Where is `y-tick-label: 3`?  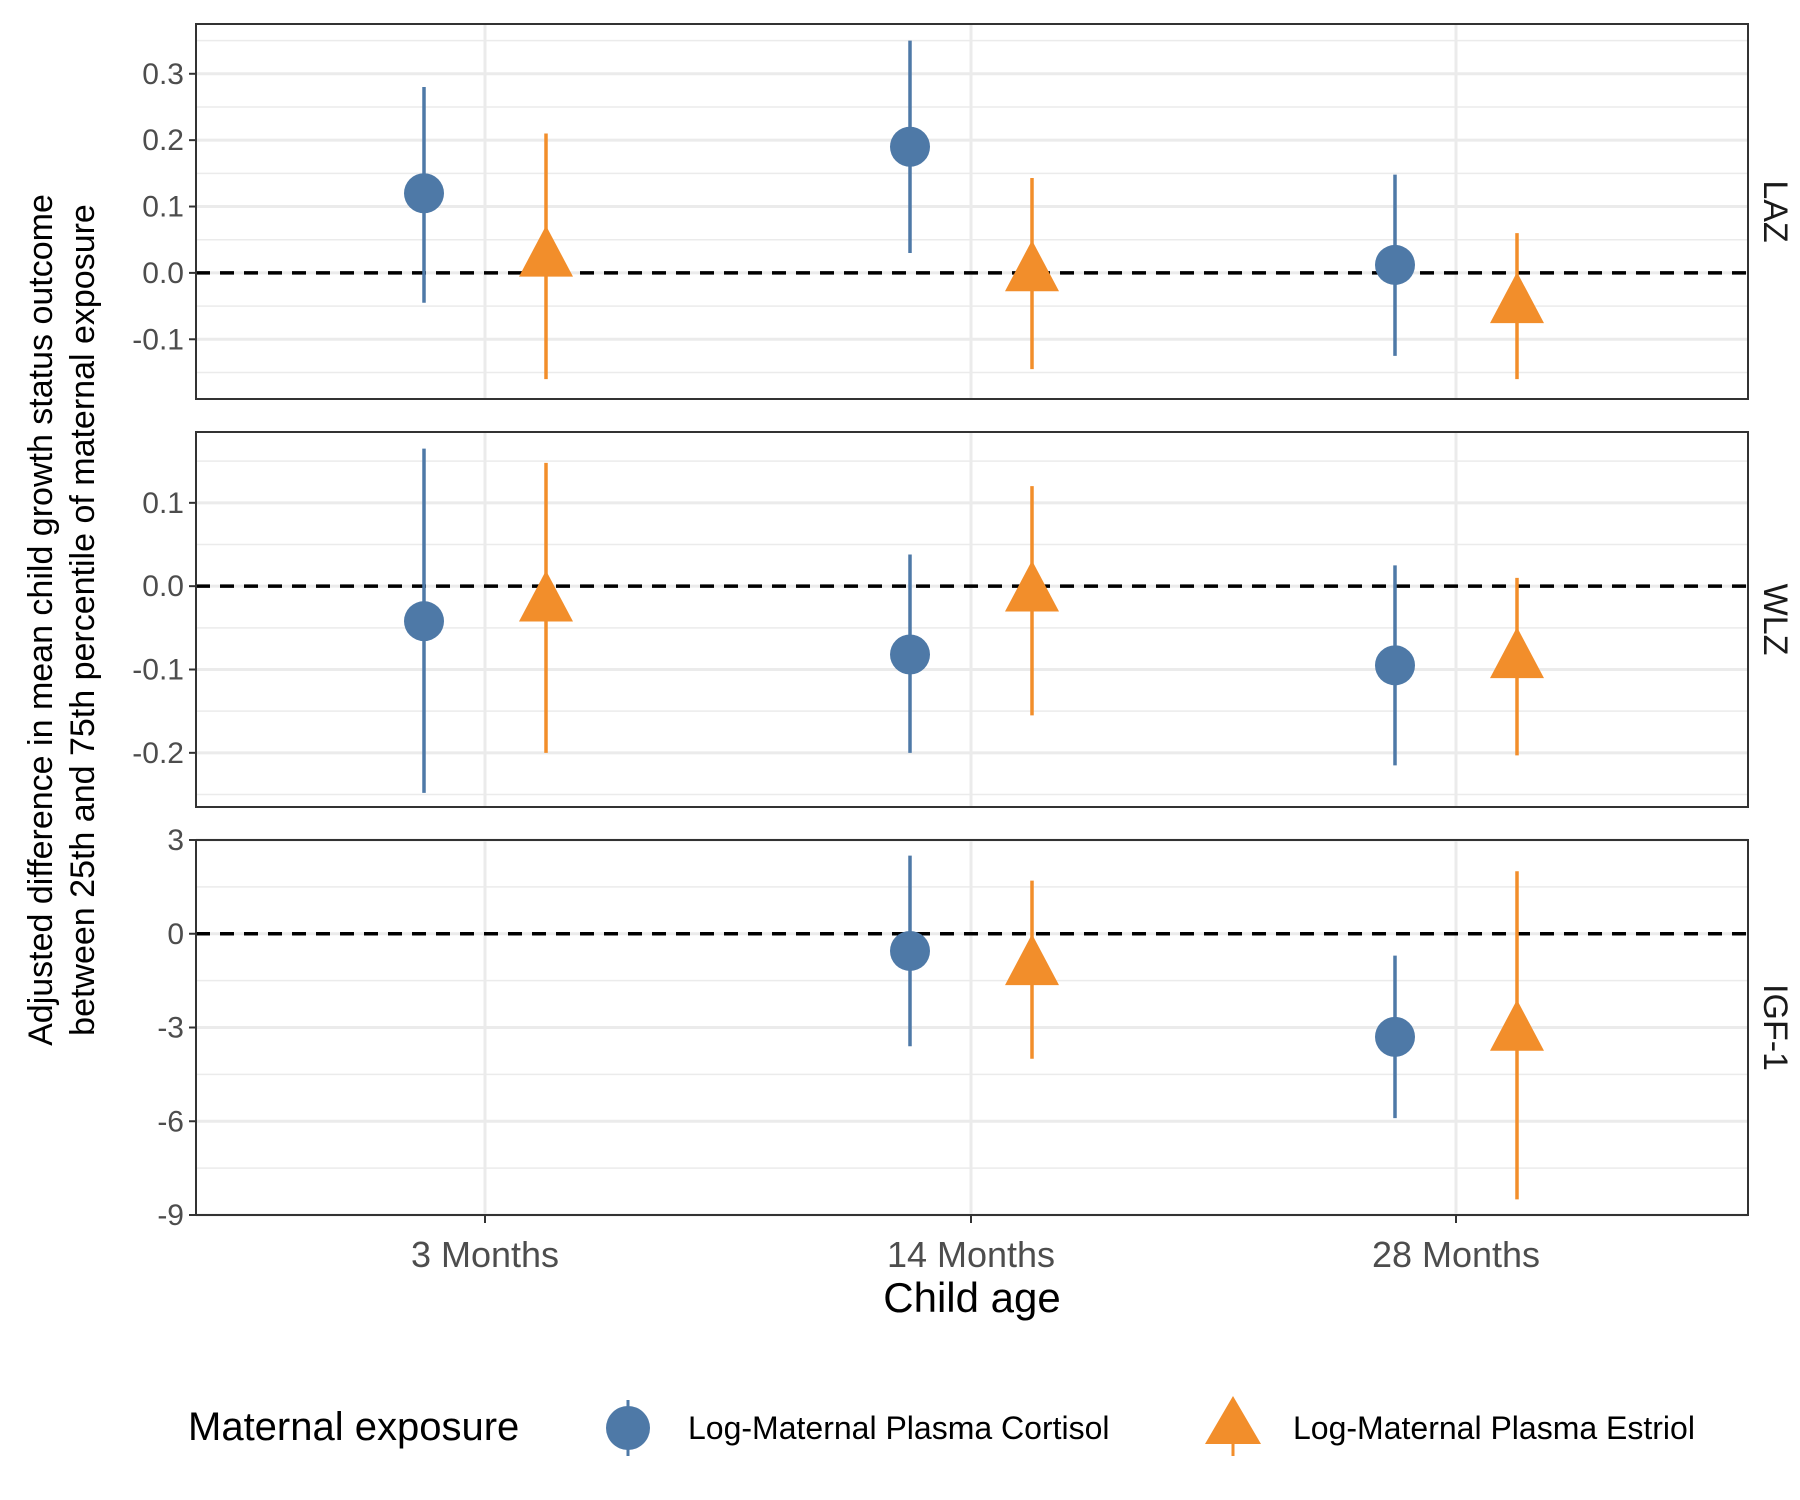
y-tick-label: 3 is located at coordinates (175, 840).